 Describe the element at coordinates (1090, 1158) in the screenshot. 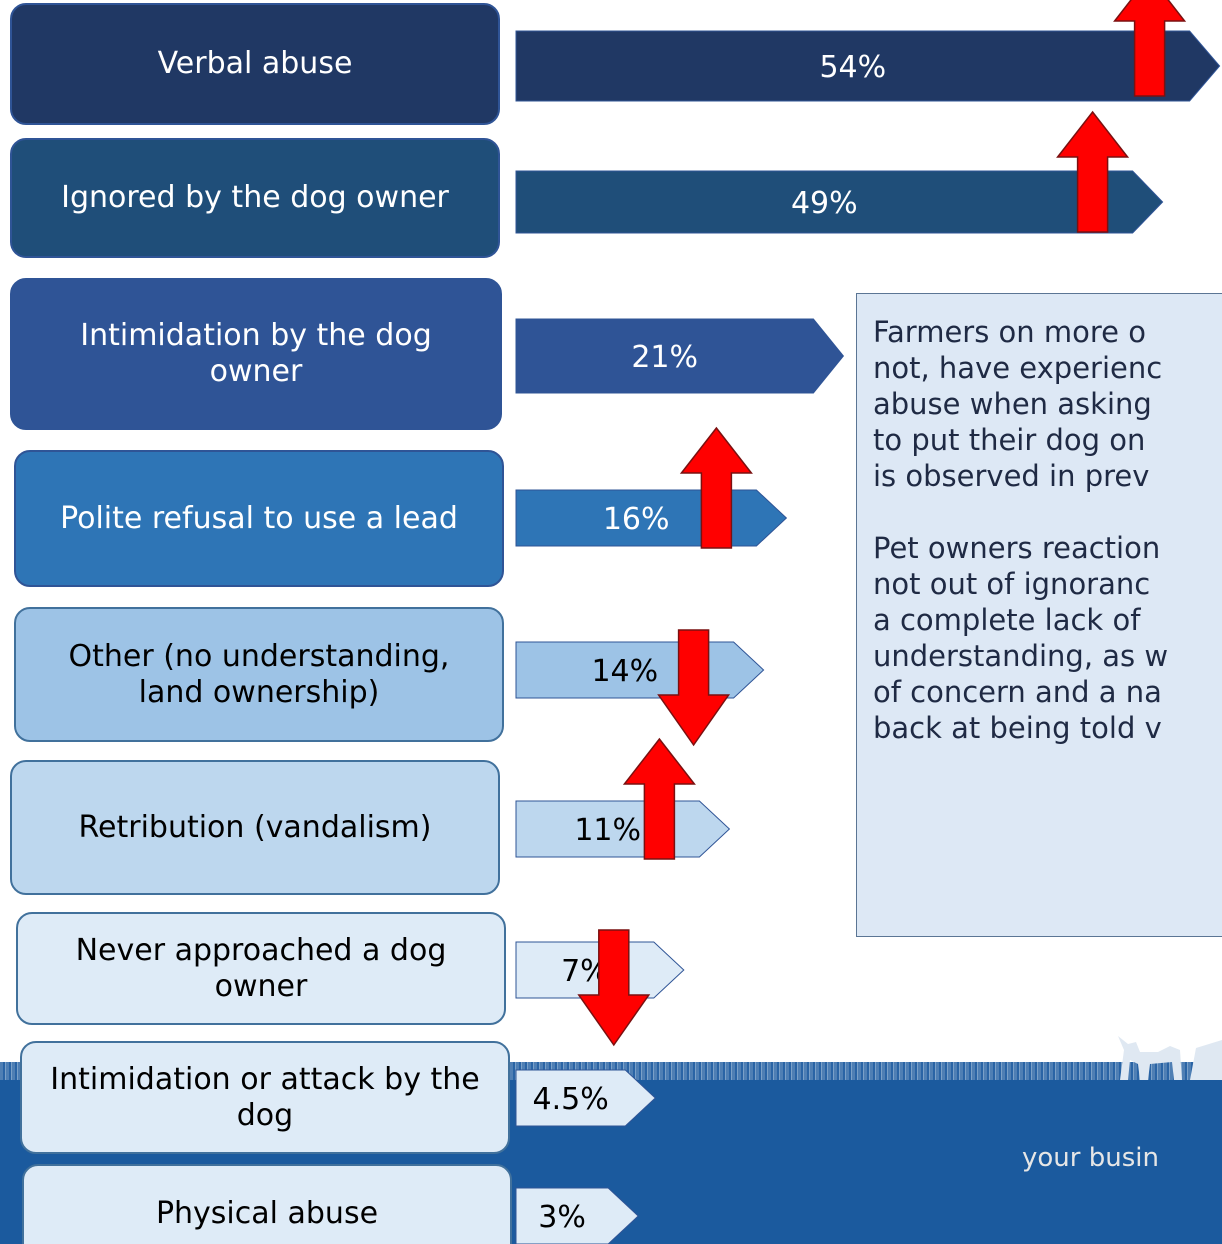

I see `footer-text: your busin` at that location.